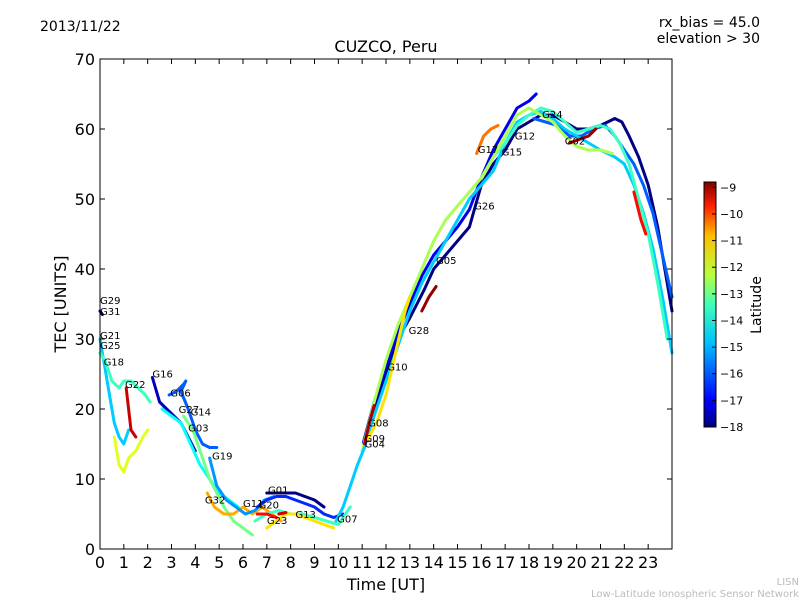 Image resolution: width=800 pixels, height=600 pixels. Describe the element at coordinates (124, 562) in the screenshot. I see `x-tick-label: 1` at that location.